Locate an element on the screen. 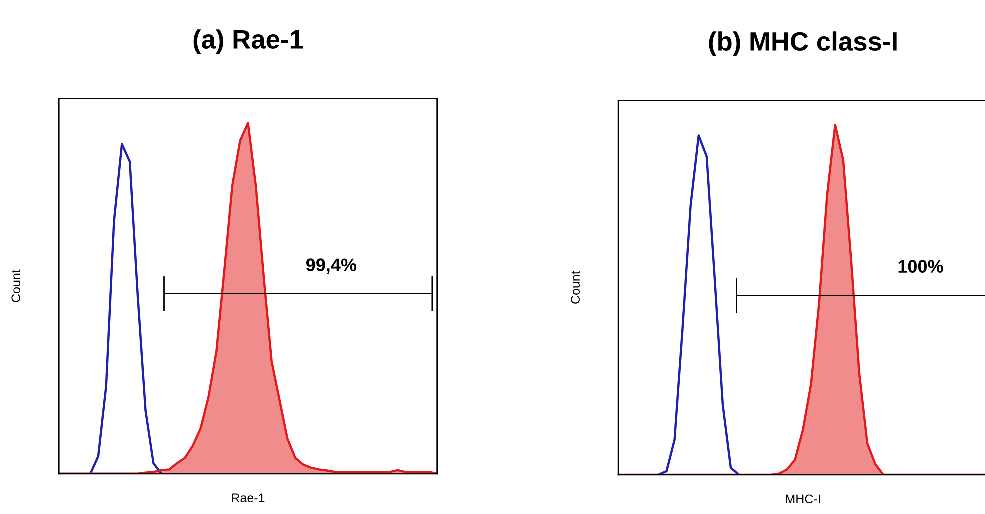 This screenshot has width=985, height=514. annotation: 100% is located at coordinates (921, 267).